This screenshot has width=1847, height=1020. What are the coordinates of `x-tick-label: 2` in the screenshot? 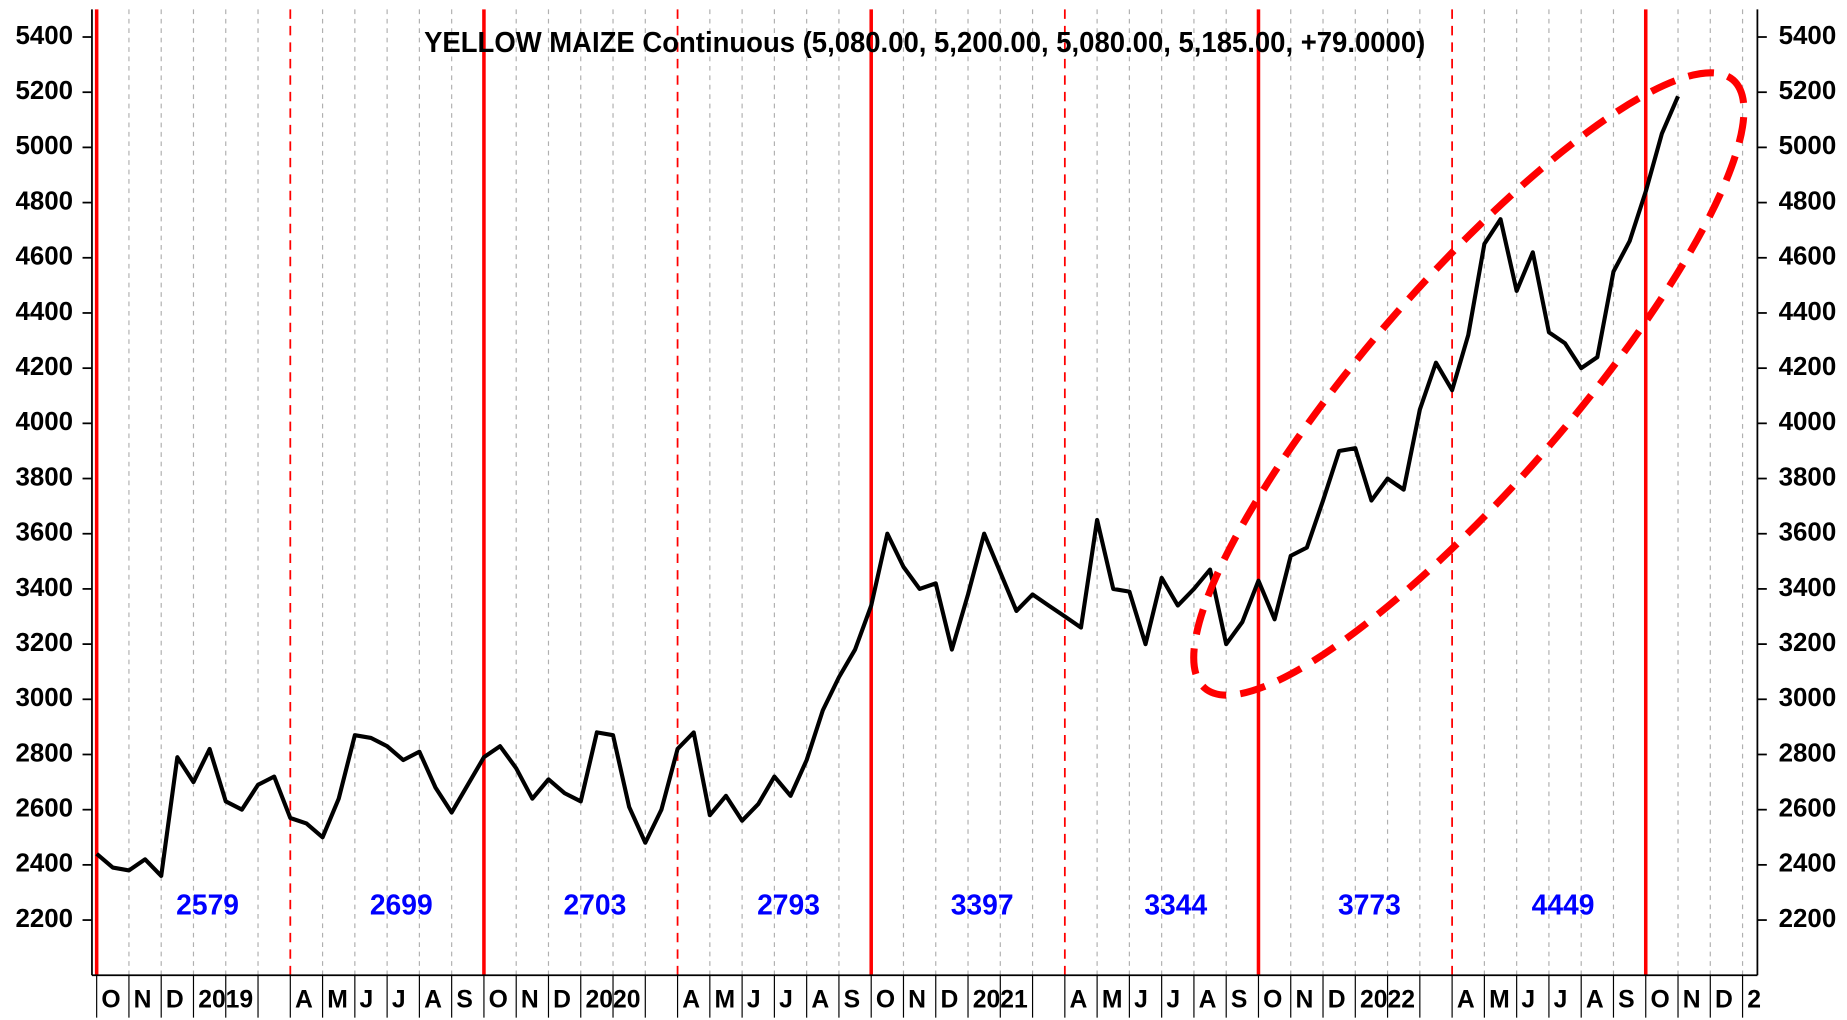 It's located at (1754, 1000).